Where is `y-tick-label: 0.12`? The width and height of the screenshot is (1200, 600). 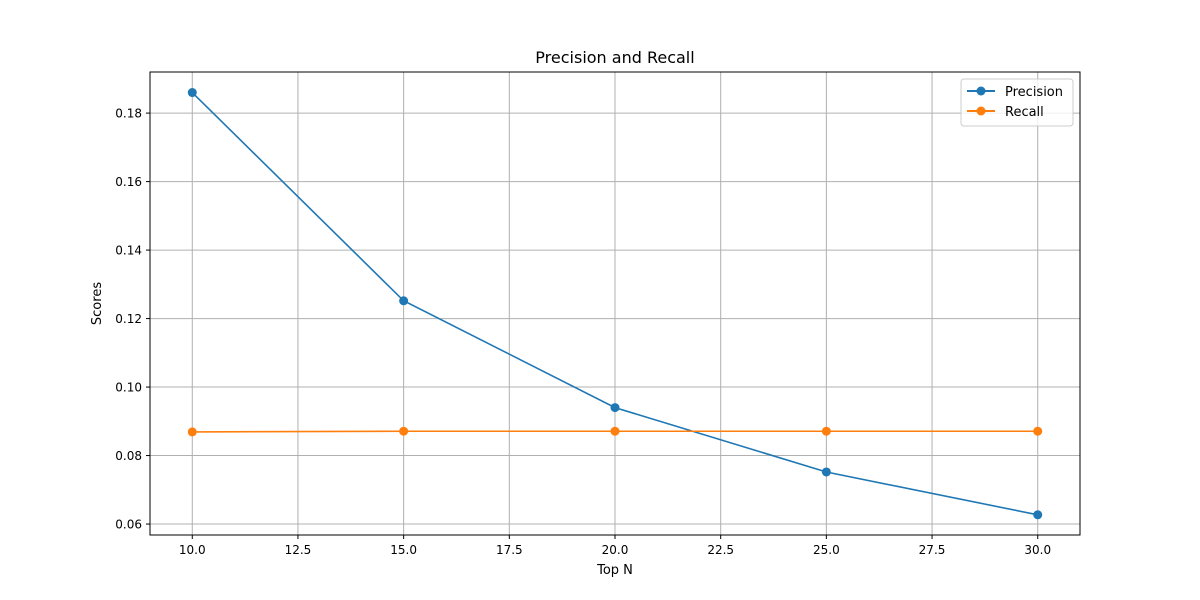 y-tick-label: 0.12 is located at coordinates (128, 319).